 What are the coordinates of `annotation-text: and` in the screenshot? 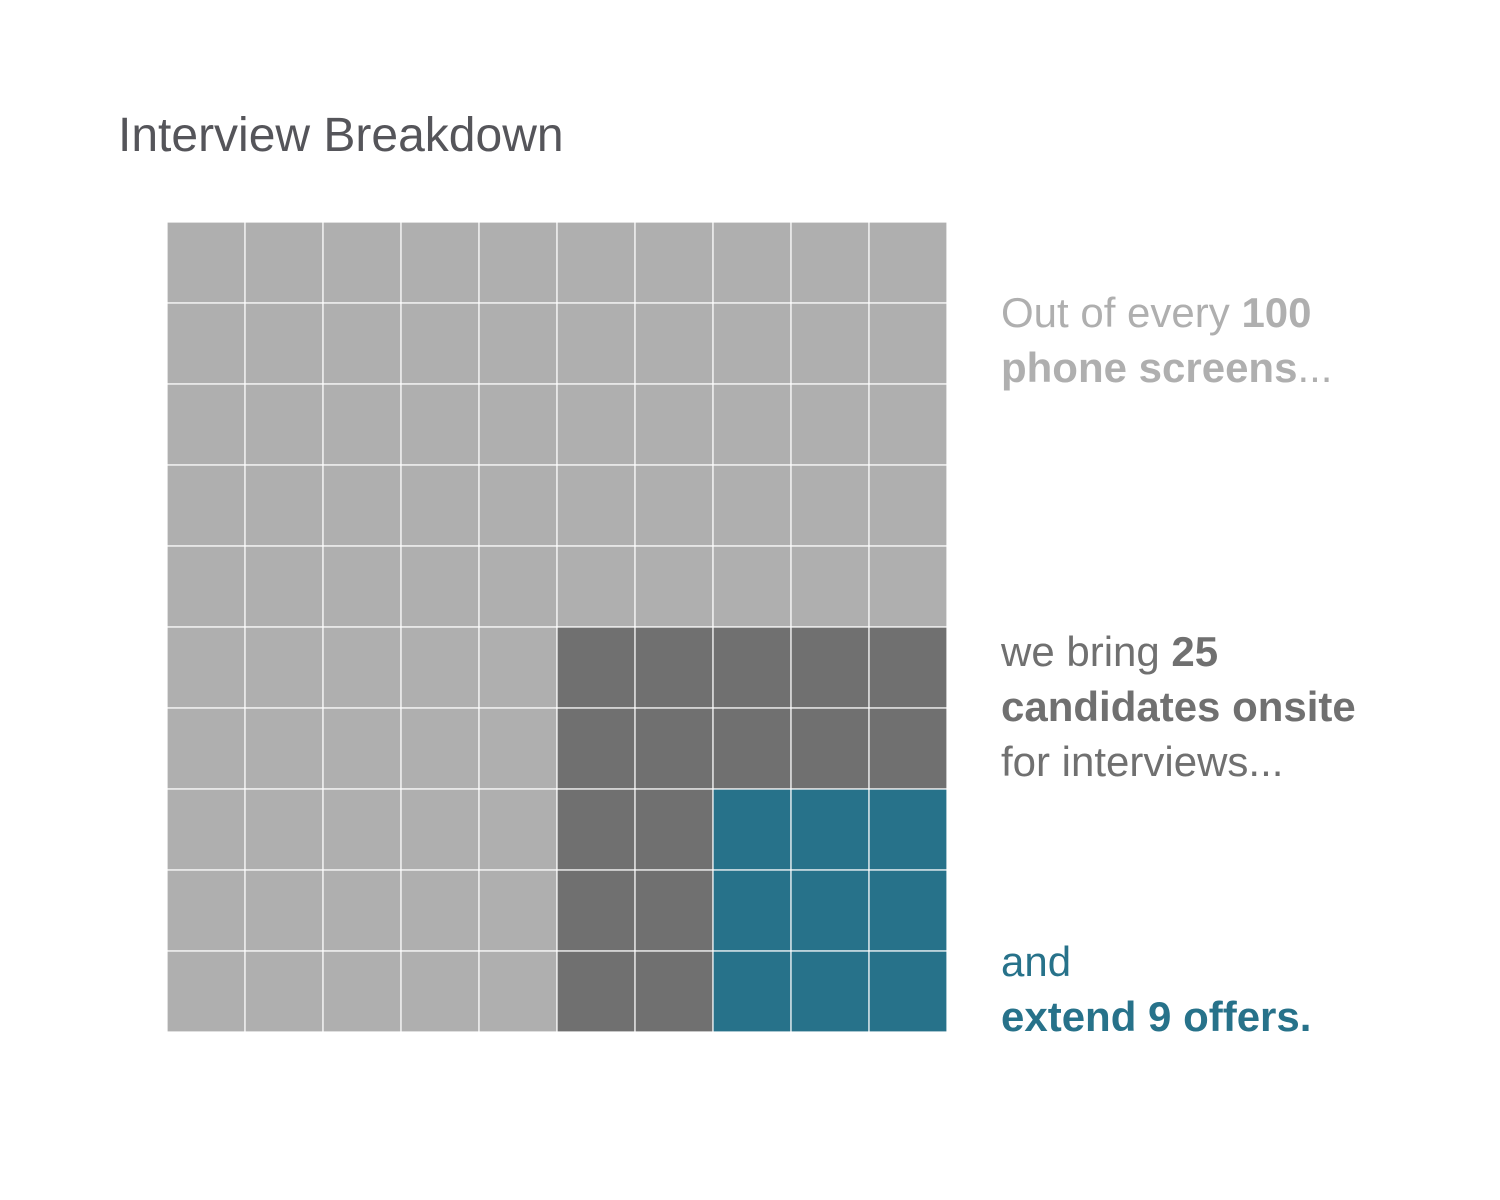 It's located at (1036, 961).